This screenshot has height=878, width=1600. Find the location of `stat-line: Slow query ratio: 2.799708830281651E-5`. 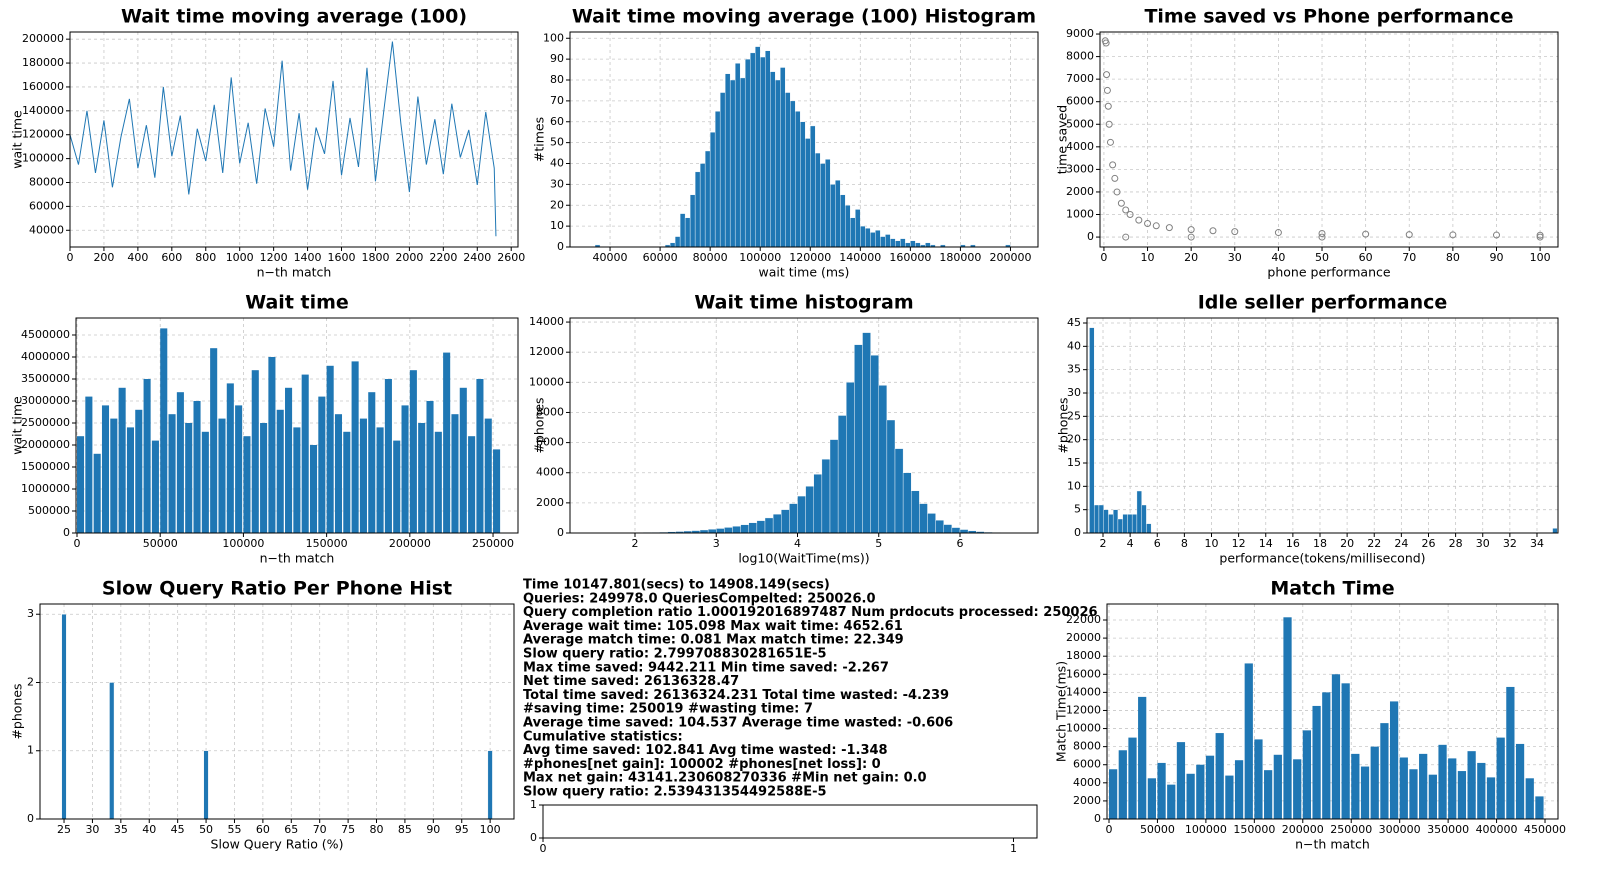

stat-line: Slow query ratio: 2.799708830281651E-5 is located at coordinates (675, 654).